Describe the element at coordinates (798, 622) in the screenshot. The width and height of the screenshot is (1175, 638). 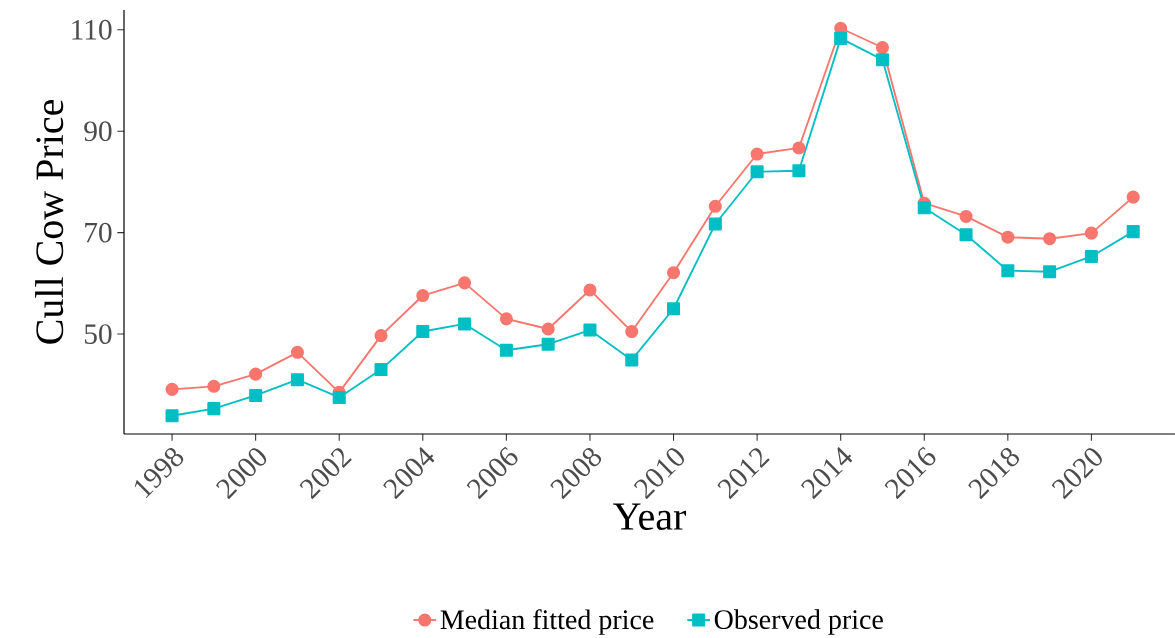
I see `legend-label: Observed price` at that location.